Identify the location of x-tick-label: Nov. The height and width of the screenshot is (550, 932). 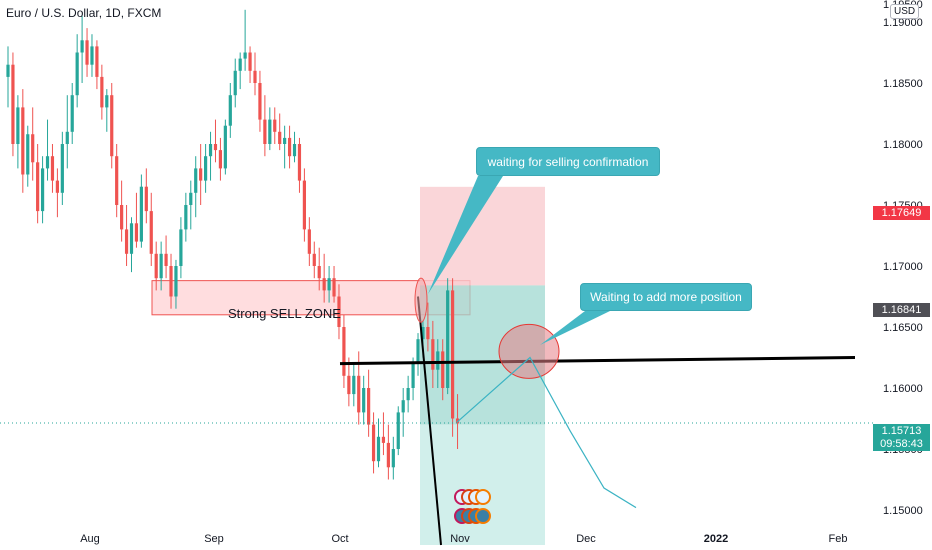
(460, 539).